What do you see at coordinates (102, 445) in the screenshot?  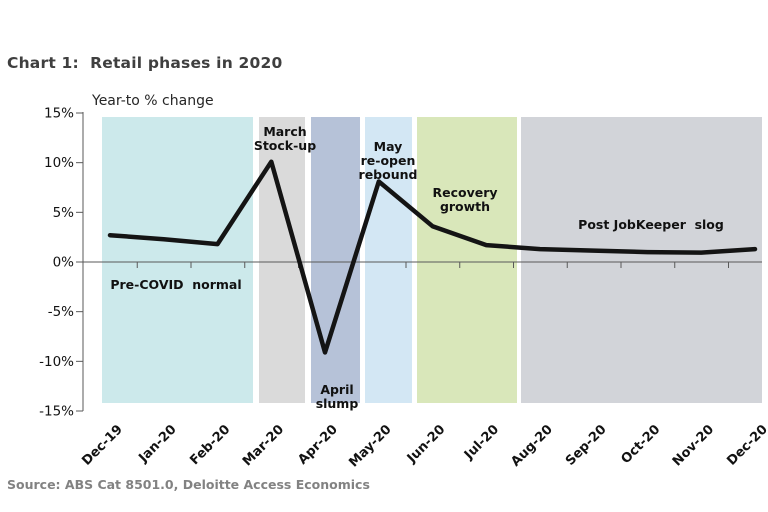 I see `x-axis-label: Dec-19` at bounding box center [102, 445].